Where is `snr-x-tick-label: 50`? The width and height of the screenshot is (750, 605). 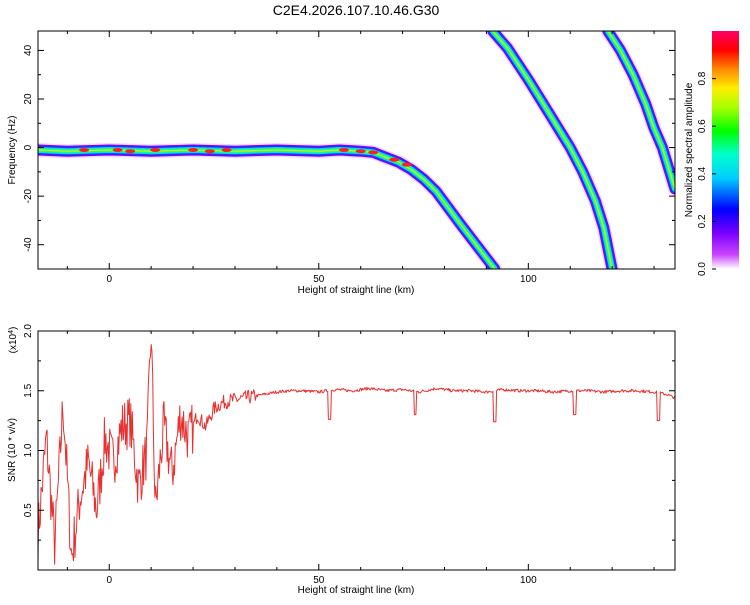 snr-x-tick-label: 50 is located at coordinates (319, 580).